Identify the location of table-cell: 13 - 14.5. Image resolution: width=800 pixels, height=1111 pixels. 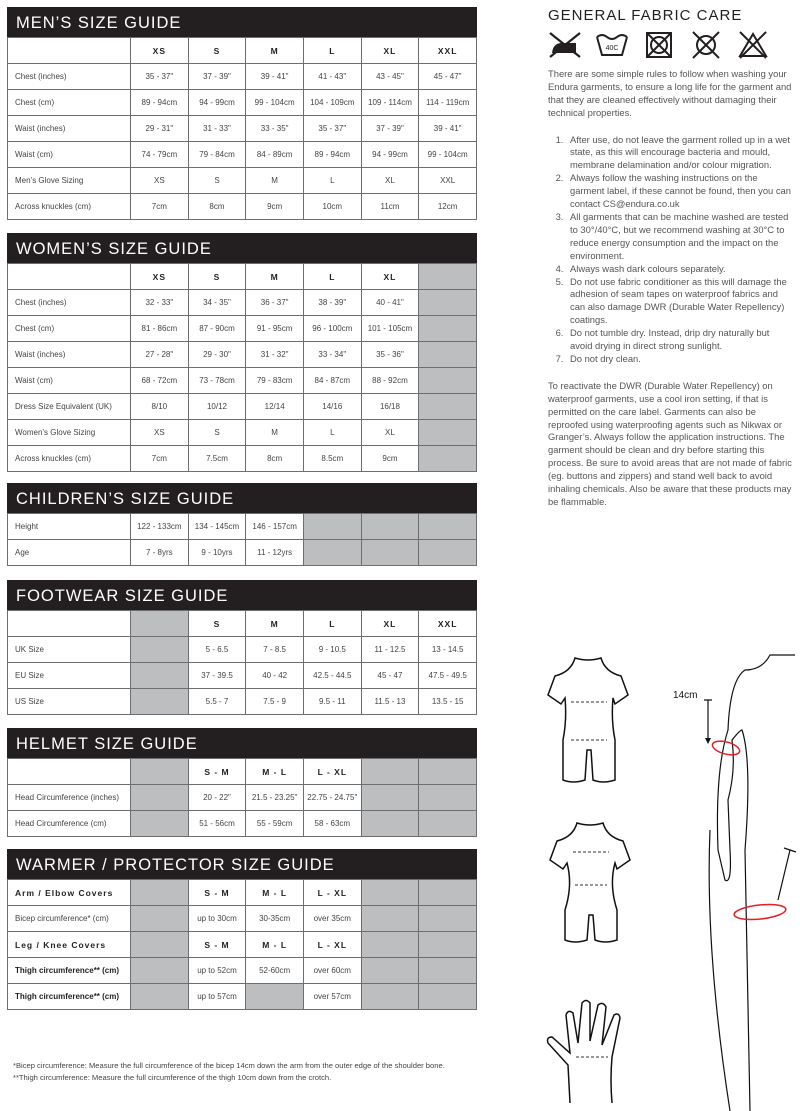
(447, 649).